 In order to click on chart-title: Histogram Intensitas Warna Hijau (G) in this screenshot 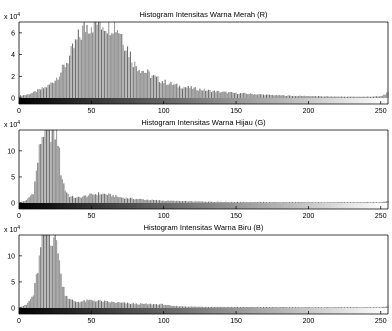, I will do `click(203, 122)`.